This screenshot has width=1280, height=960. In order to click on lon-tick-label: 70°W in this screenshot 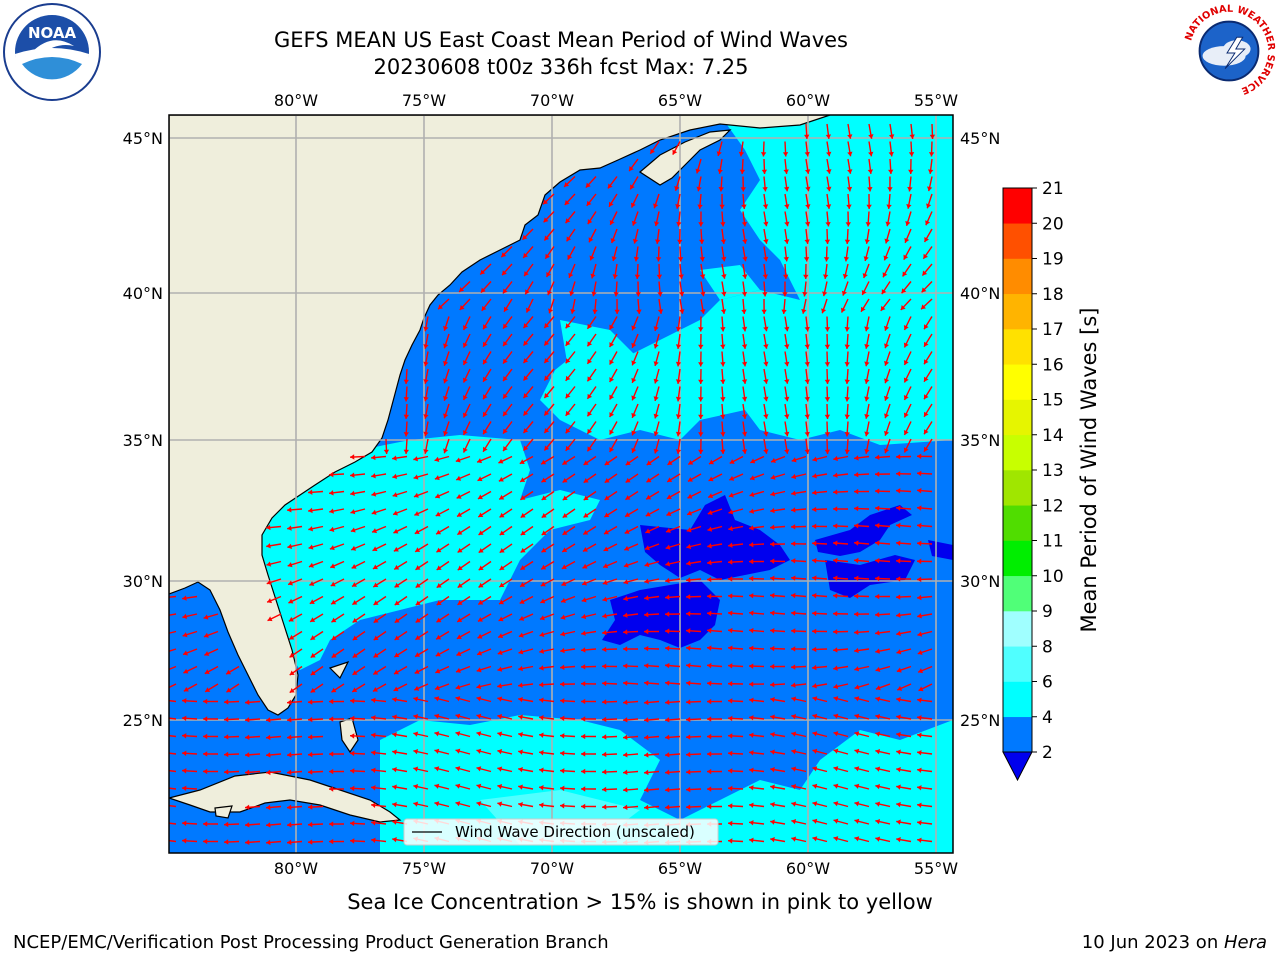, I will do `click(552, 100)`.